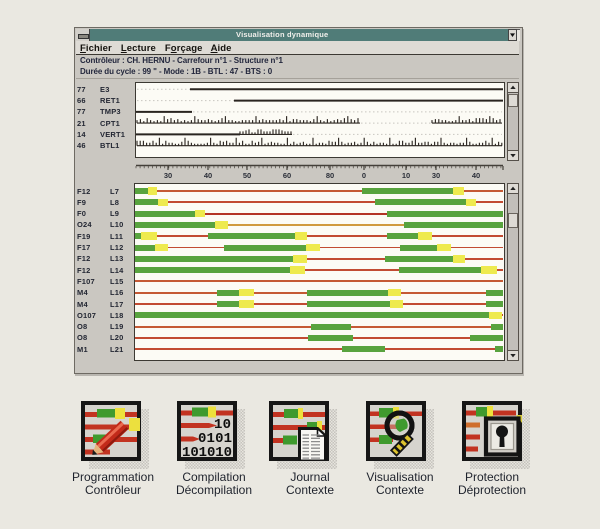 Image resolution: width=600 pixels, height=529 pixels. I want to click on svg-text: 101010, so click(207, 453).